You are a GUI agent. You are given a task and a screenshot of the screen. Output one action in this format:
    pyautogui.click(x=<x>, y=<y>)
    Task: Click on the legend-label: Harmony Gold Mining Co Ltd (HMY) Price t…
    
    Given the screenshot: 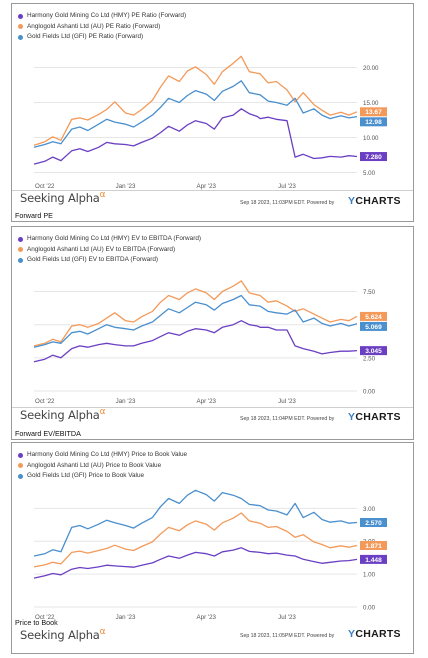 What is the action you would take?
    pyautogui.click(x=107, y=454)
    